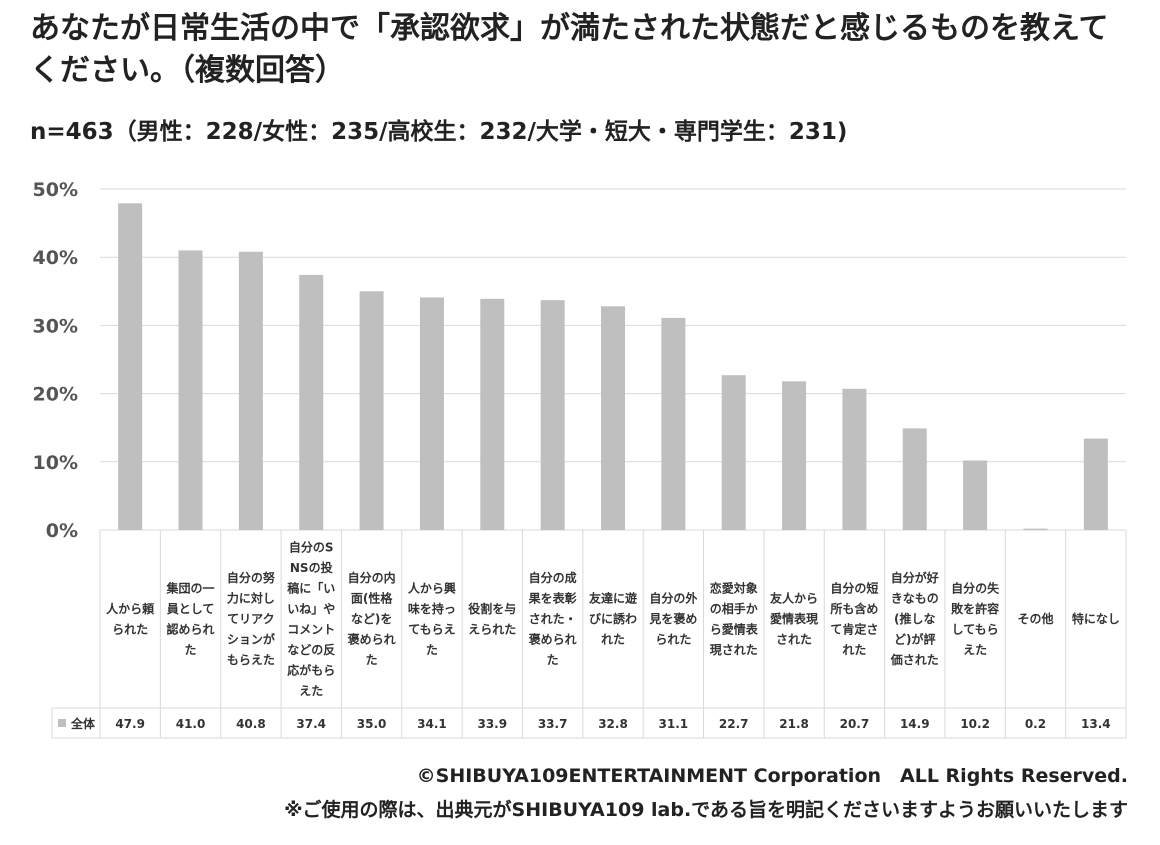 The image size is (1160, 845). What do you see at coordinates (492, 619) in the screenshot?
I see `category-label: 役割を与えられた` at bounding box center [492, 619].